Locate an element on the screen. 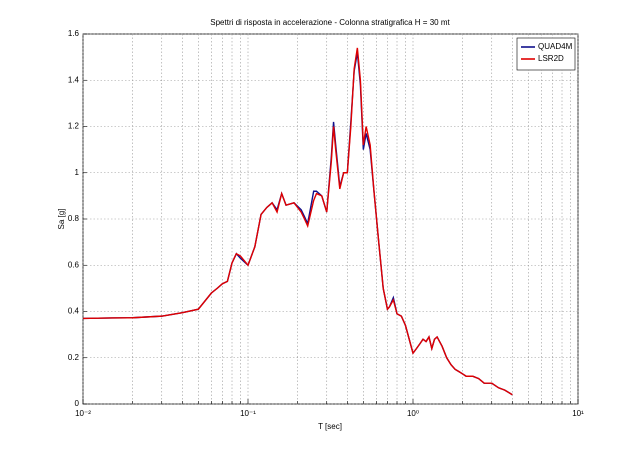 The height and width of the screenshot is (454, 640). x-tick-label: 10⁰ is located at coordinates (413, 413).